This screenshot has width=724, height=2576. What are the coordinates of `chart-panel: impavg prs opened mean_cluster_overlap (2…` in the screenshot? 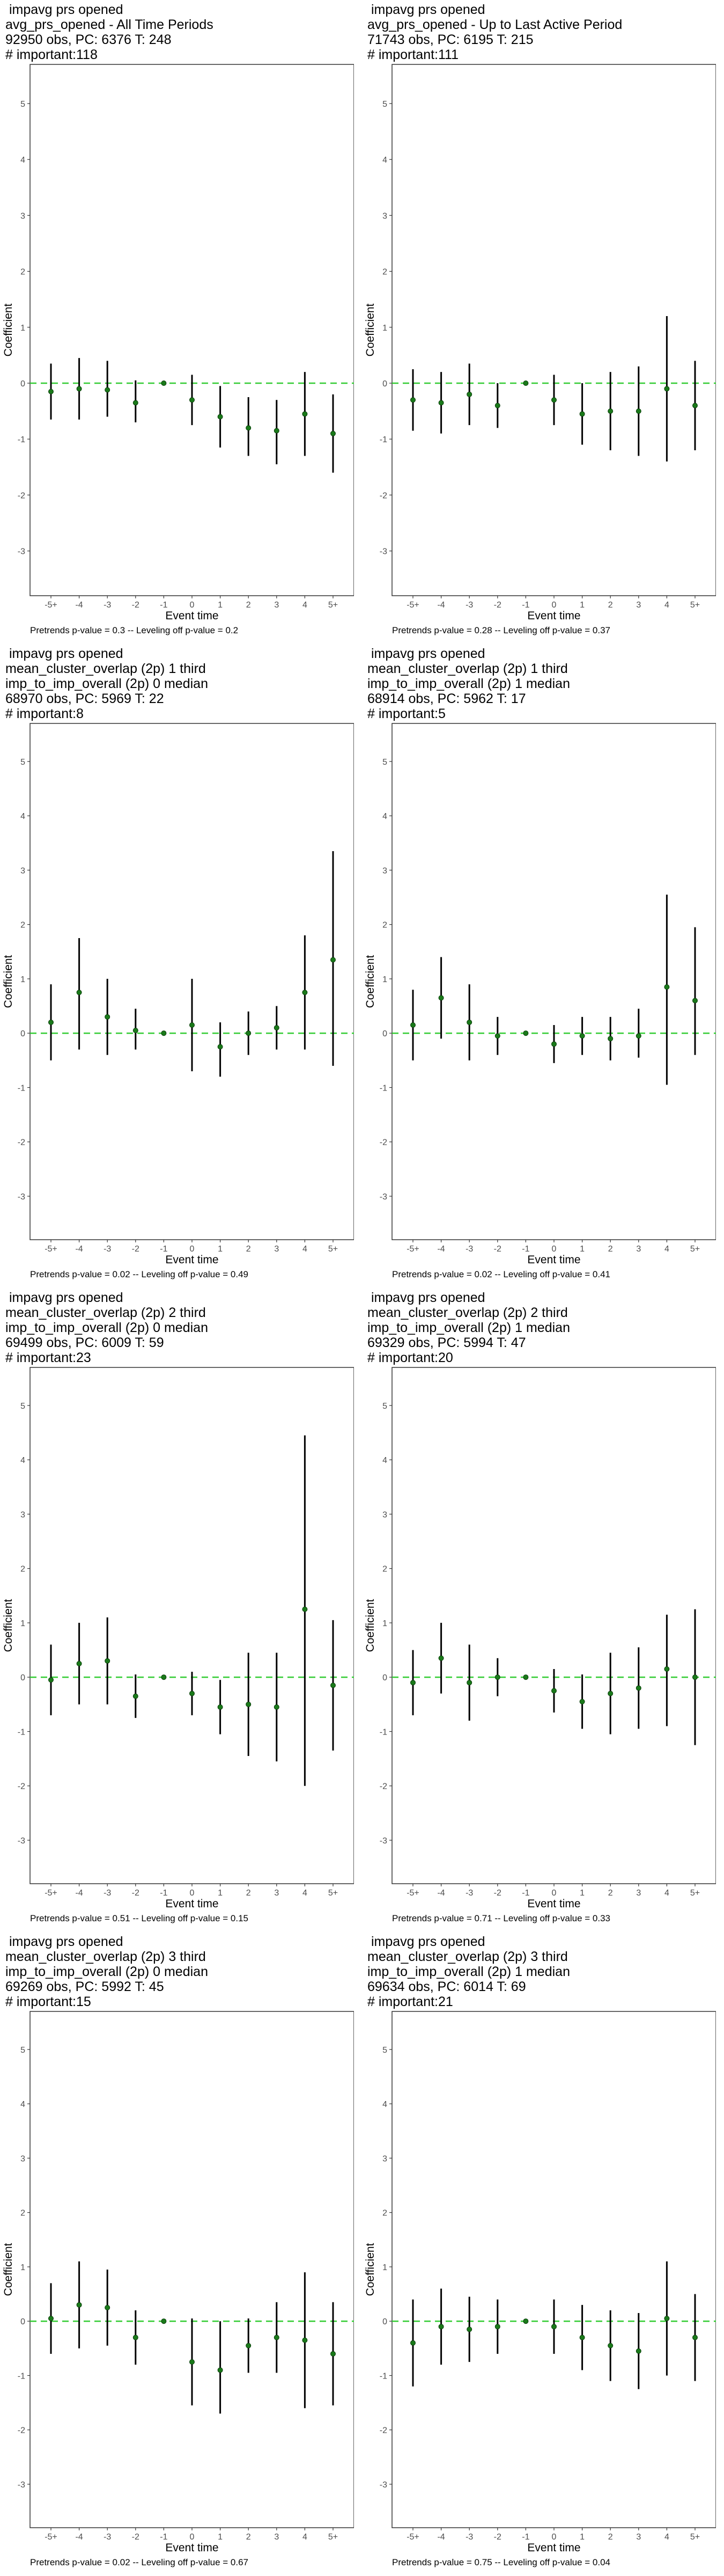 It's located at (539, 966).